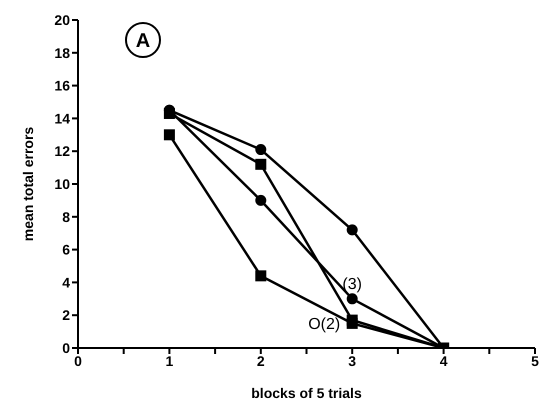  Describe the element at coordinates (324, 325) in the screenshot. I see `annotation: O(2)` at that location.